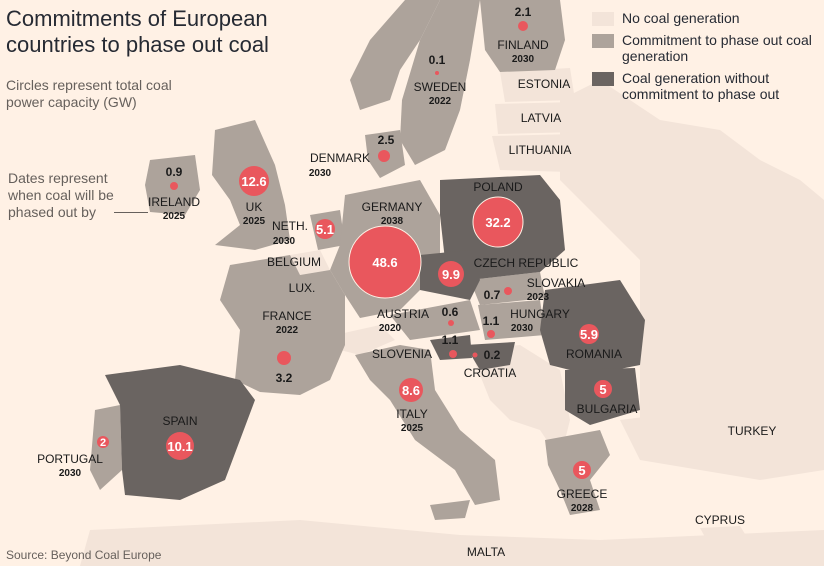  Describe the element at coordinates (556, 283) in the screenshot. I see `label-slovakia: SLOVAKIA` at that location.